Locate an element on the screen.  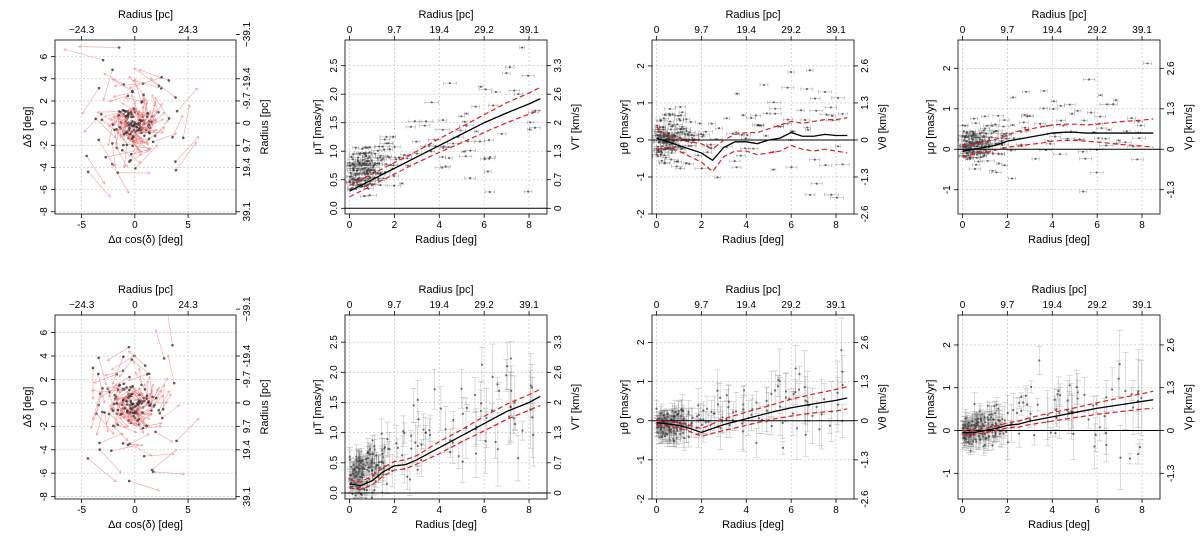
right-tick-label: 0 is located at coordinates (865, 420).